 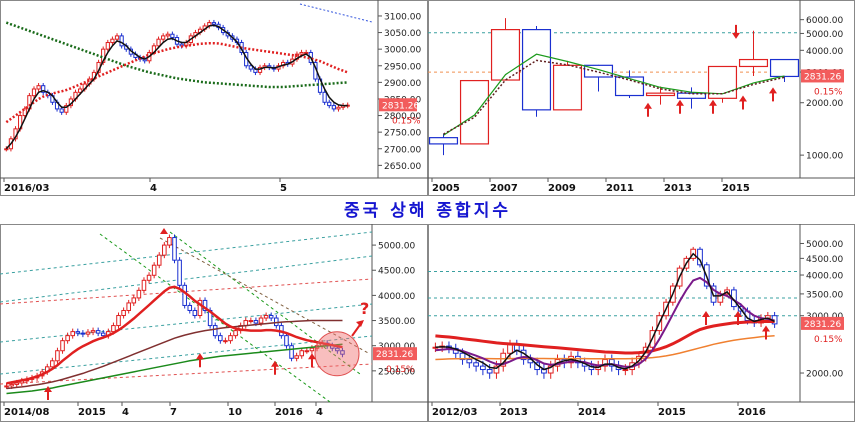 What do you see at coordinates (26, 188) in the screenshot?
I see `x-tick-label: 2016/03` at bounding box center [26, 188].